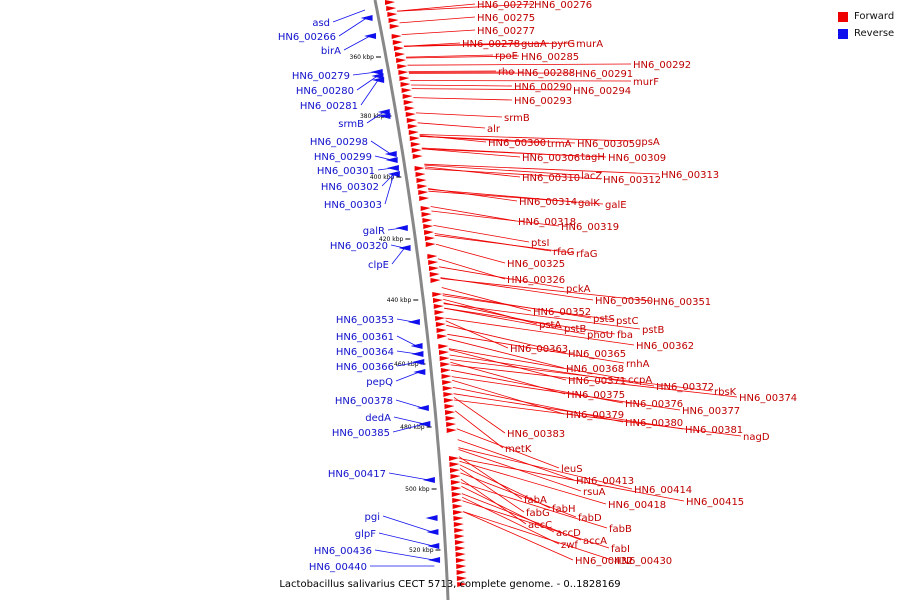  I want to click on forward-gene-label: HN6_00350, so click(624, 301).